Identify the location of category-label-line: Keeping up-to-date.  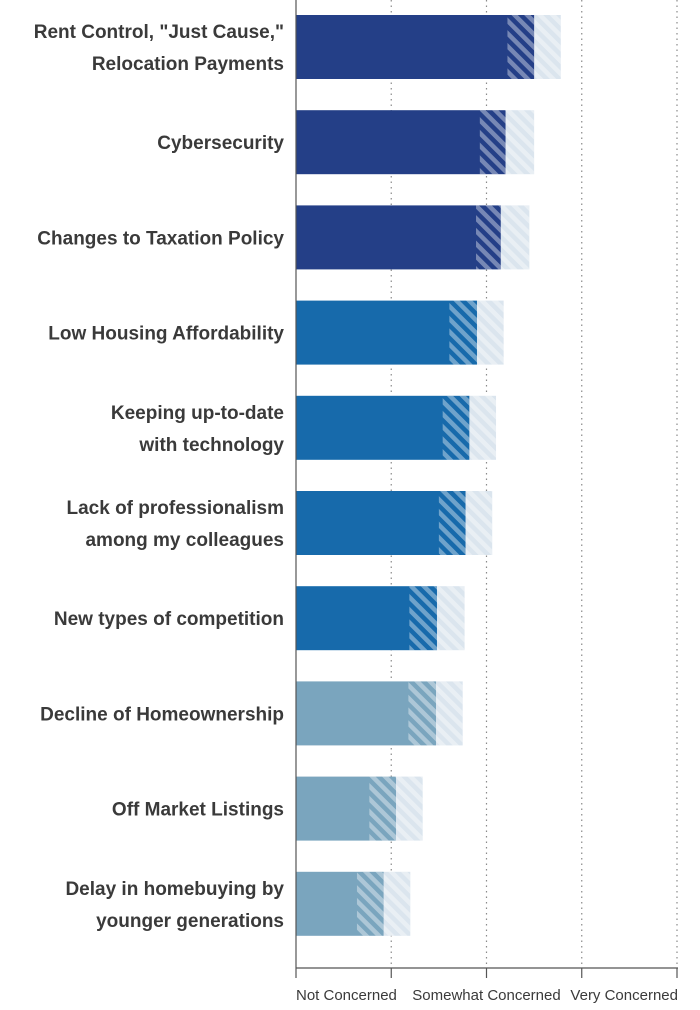
(197, 413).